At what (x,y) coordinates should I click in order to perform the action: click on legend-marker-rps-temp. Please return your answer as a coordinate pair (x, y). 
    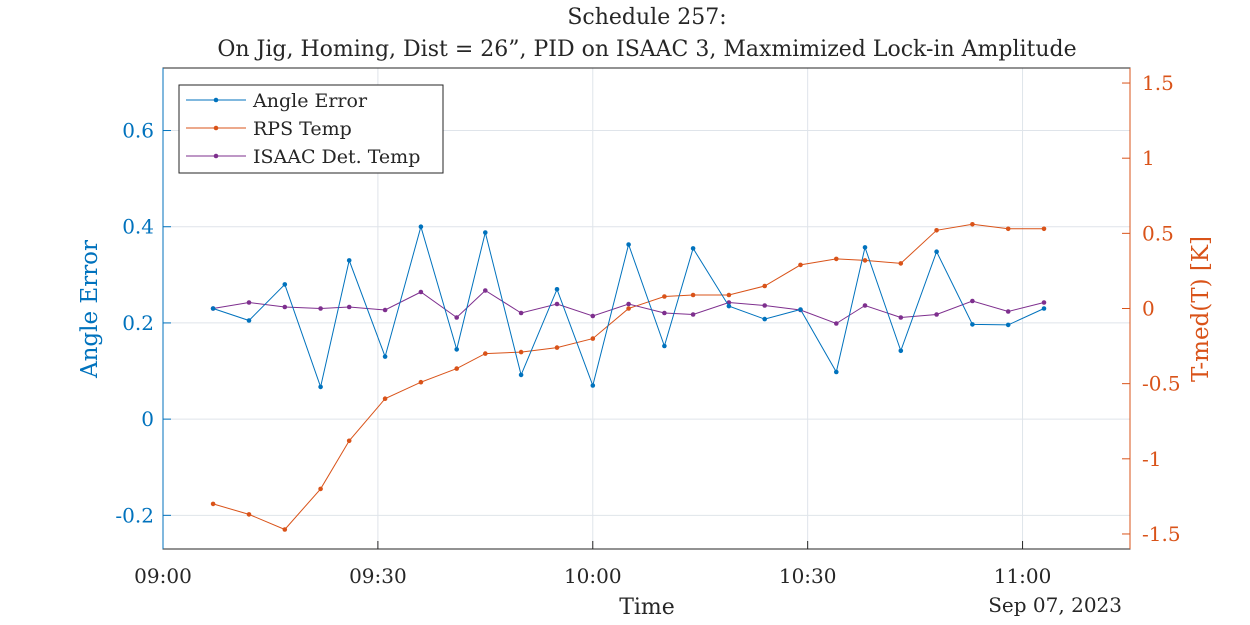
    Looking at the image, I should click on (216, 128).